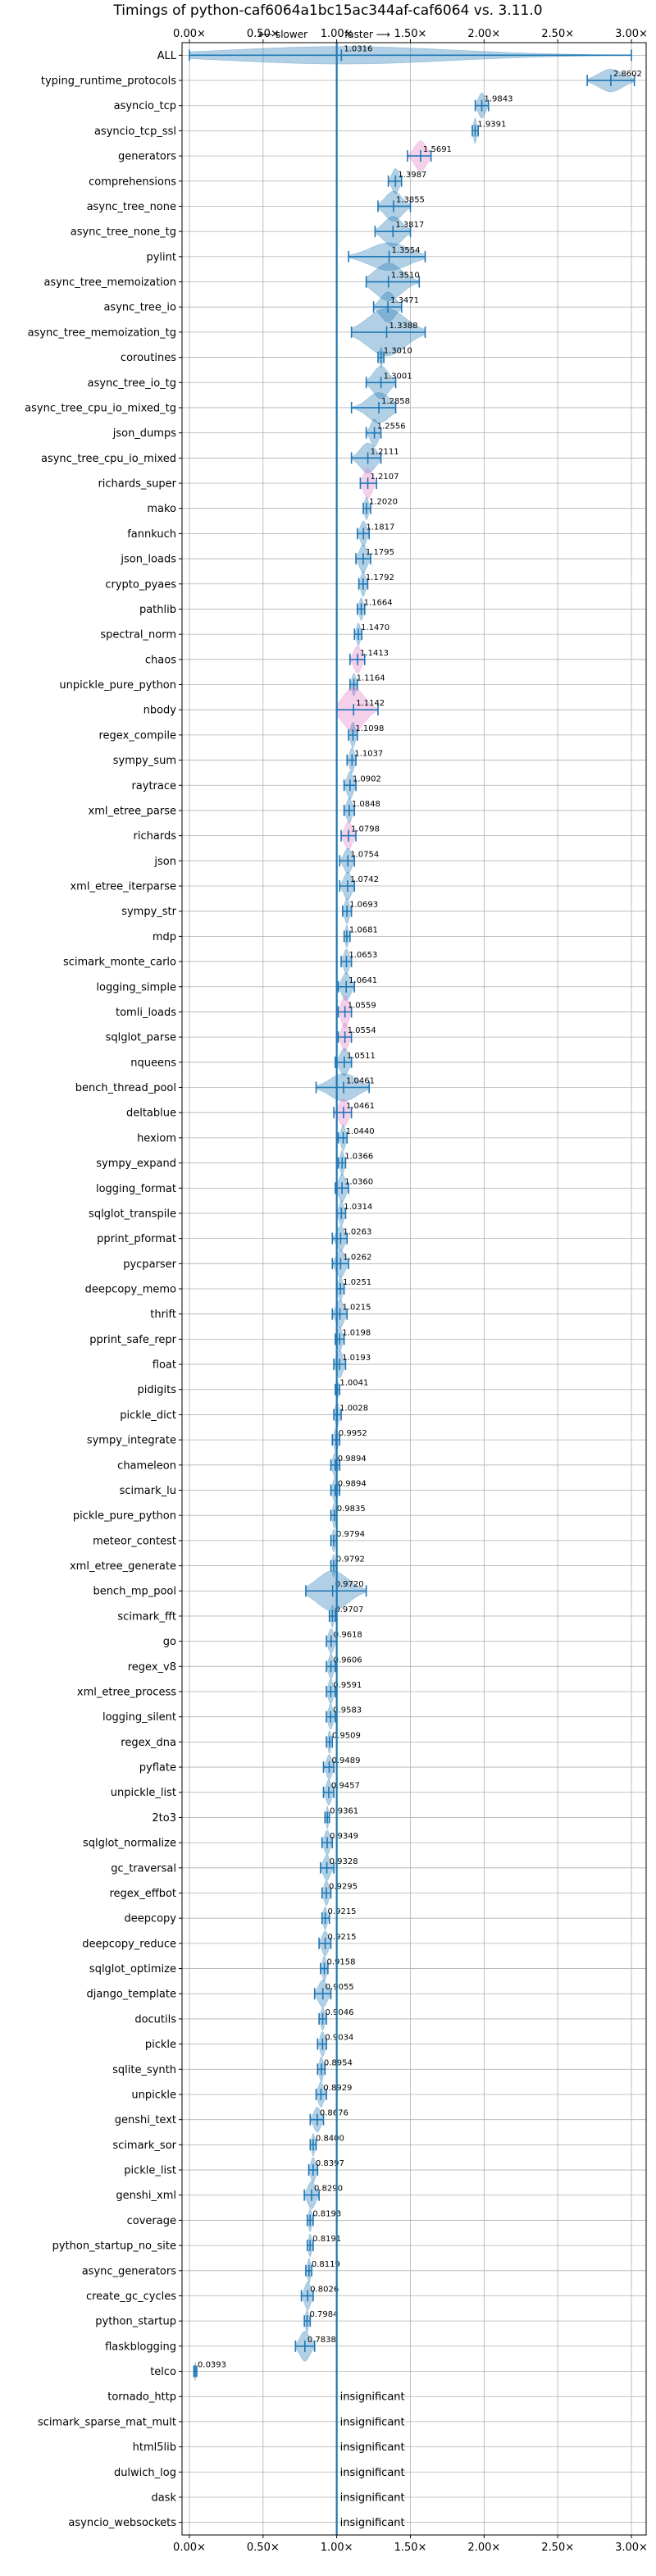 The height and width of the screenshot is (2576, 656). What do you see at coordinates (385, 478) in the screenshot?
I see `data-label: 1.2107` at bounding box center [385, 478].